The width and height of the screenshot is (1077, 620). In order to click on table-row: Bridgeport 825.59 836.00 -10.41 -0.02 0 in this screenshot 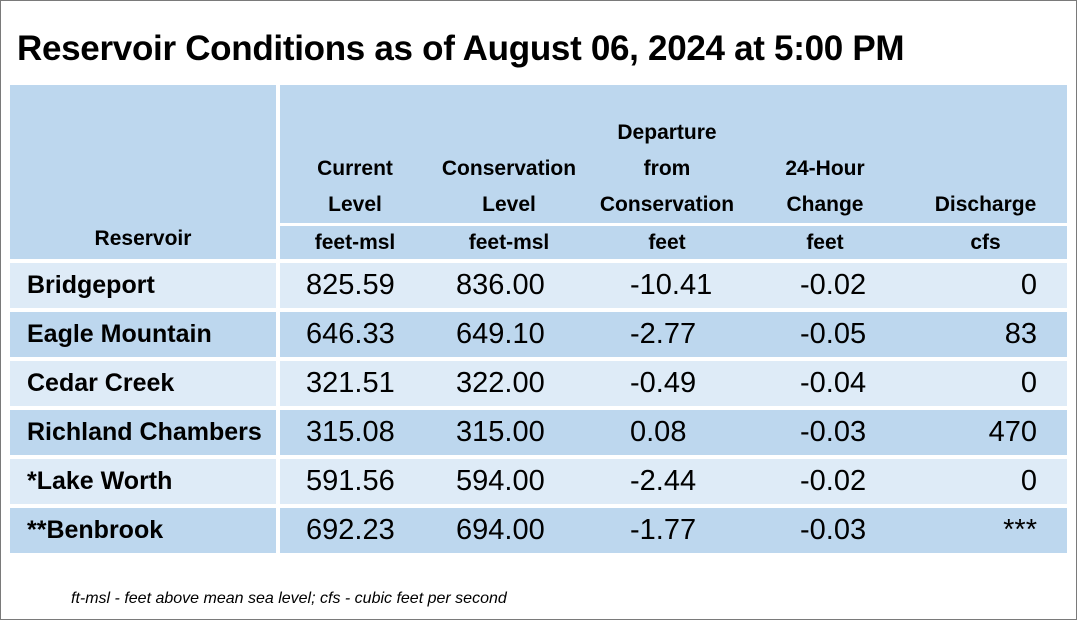, I will do `click(538, 283)`.